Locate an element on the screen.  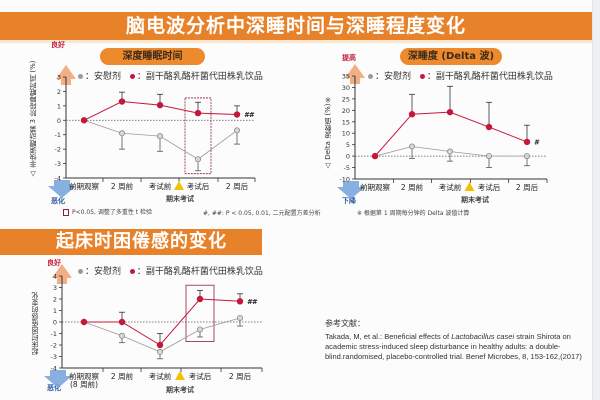
svg-text: 2 is located at coordinates (59, 92).